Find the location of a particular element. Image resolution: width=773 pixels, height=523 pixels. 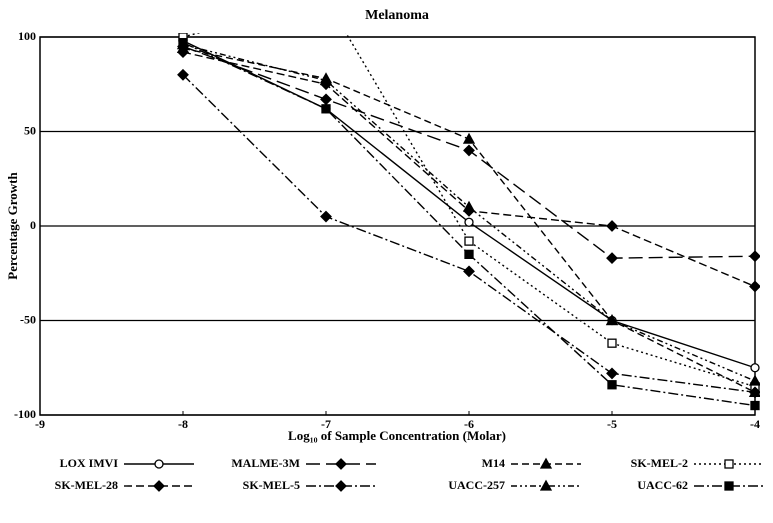

x-tick-label: -7 is located at coordinates (326, 424).